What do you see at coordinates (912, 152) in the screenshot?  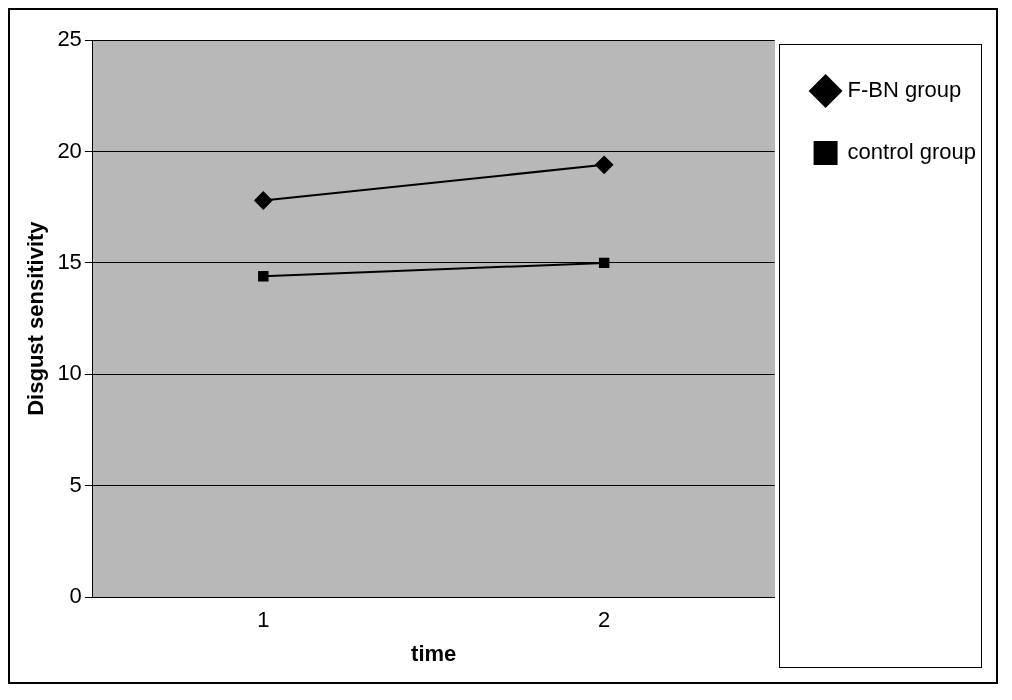 I see `legend-label: control group` at bounding box center [912, 152].